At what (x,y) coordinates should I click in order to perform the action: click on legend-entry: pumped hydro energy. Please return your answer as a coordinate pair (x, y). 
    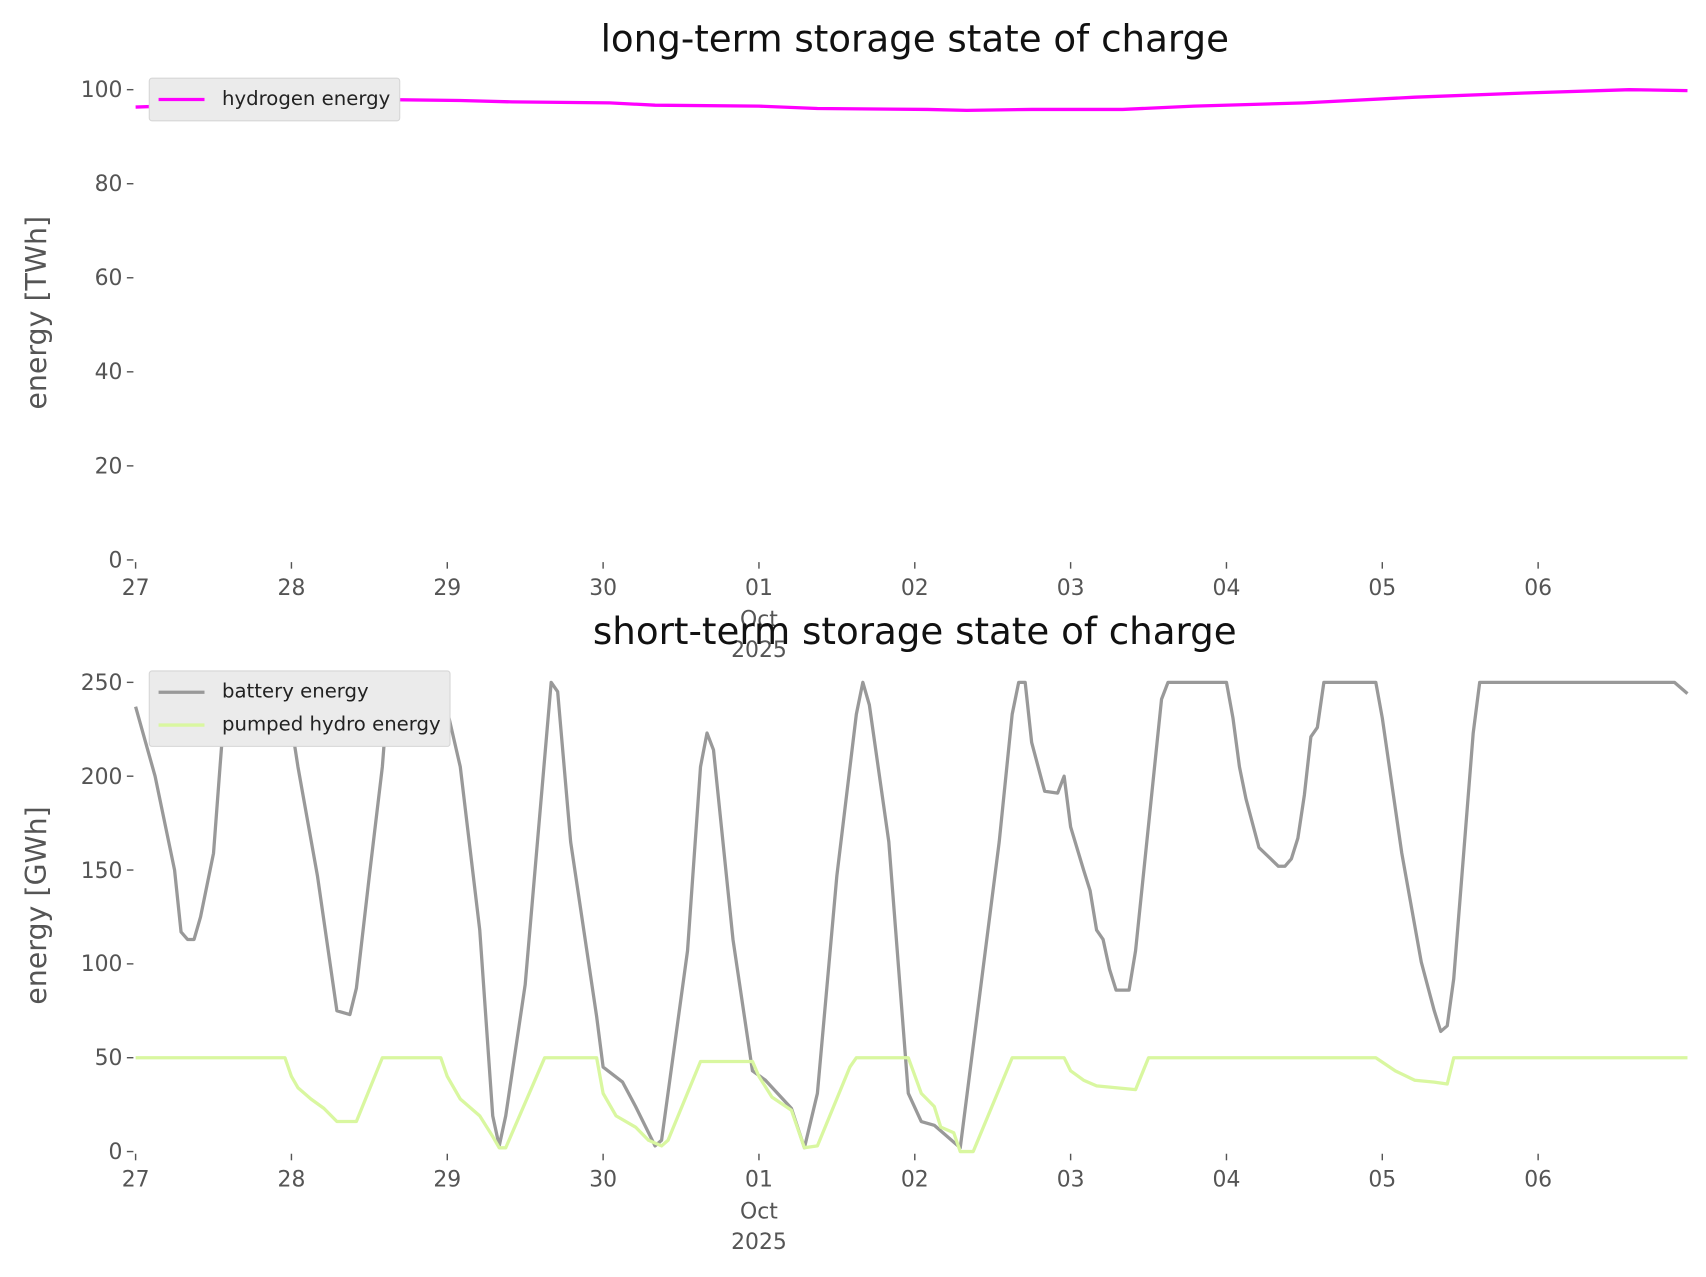
    Looking at the image, I should click on (298, 724).